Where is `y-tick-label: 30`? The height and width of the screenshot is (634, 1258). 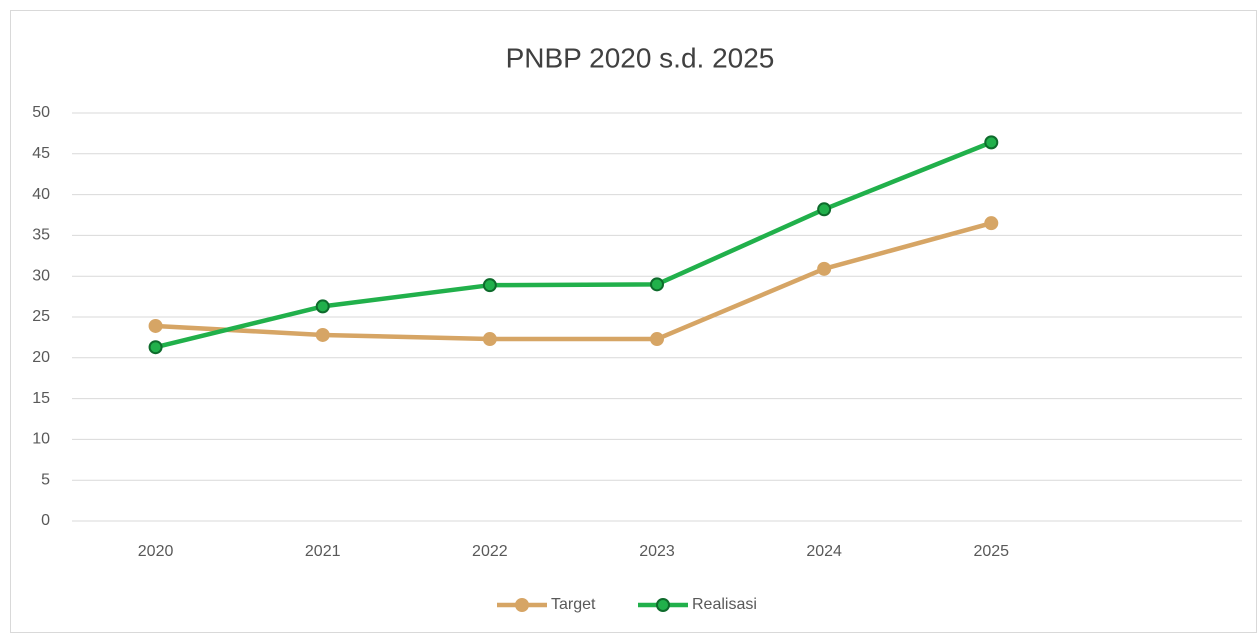
y-tick-label: 30 is located at coordinates (41, 275).